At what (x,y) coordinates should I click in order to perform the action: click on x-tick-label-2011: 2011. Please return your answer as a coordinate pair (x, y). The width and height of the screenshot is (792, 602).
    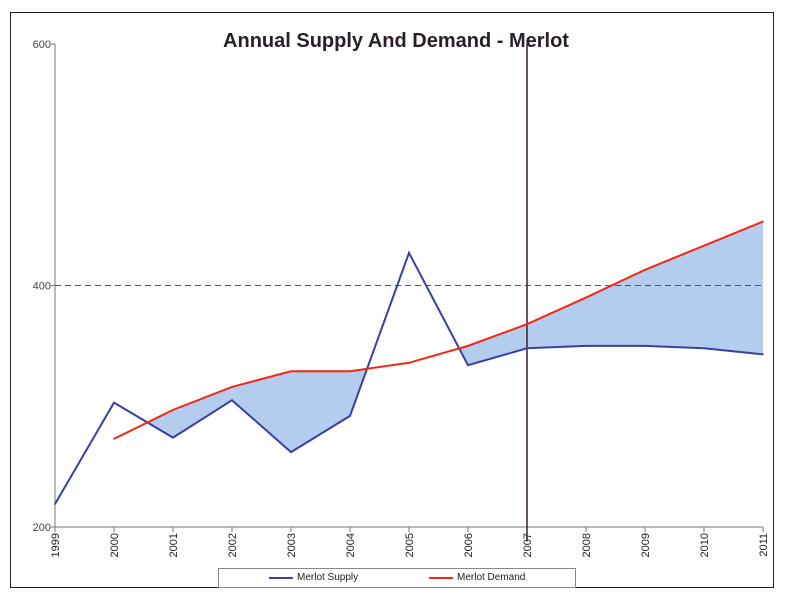
    Looking at the image, I should click on (764, 545).